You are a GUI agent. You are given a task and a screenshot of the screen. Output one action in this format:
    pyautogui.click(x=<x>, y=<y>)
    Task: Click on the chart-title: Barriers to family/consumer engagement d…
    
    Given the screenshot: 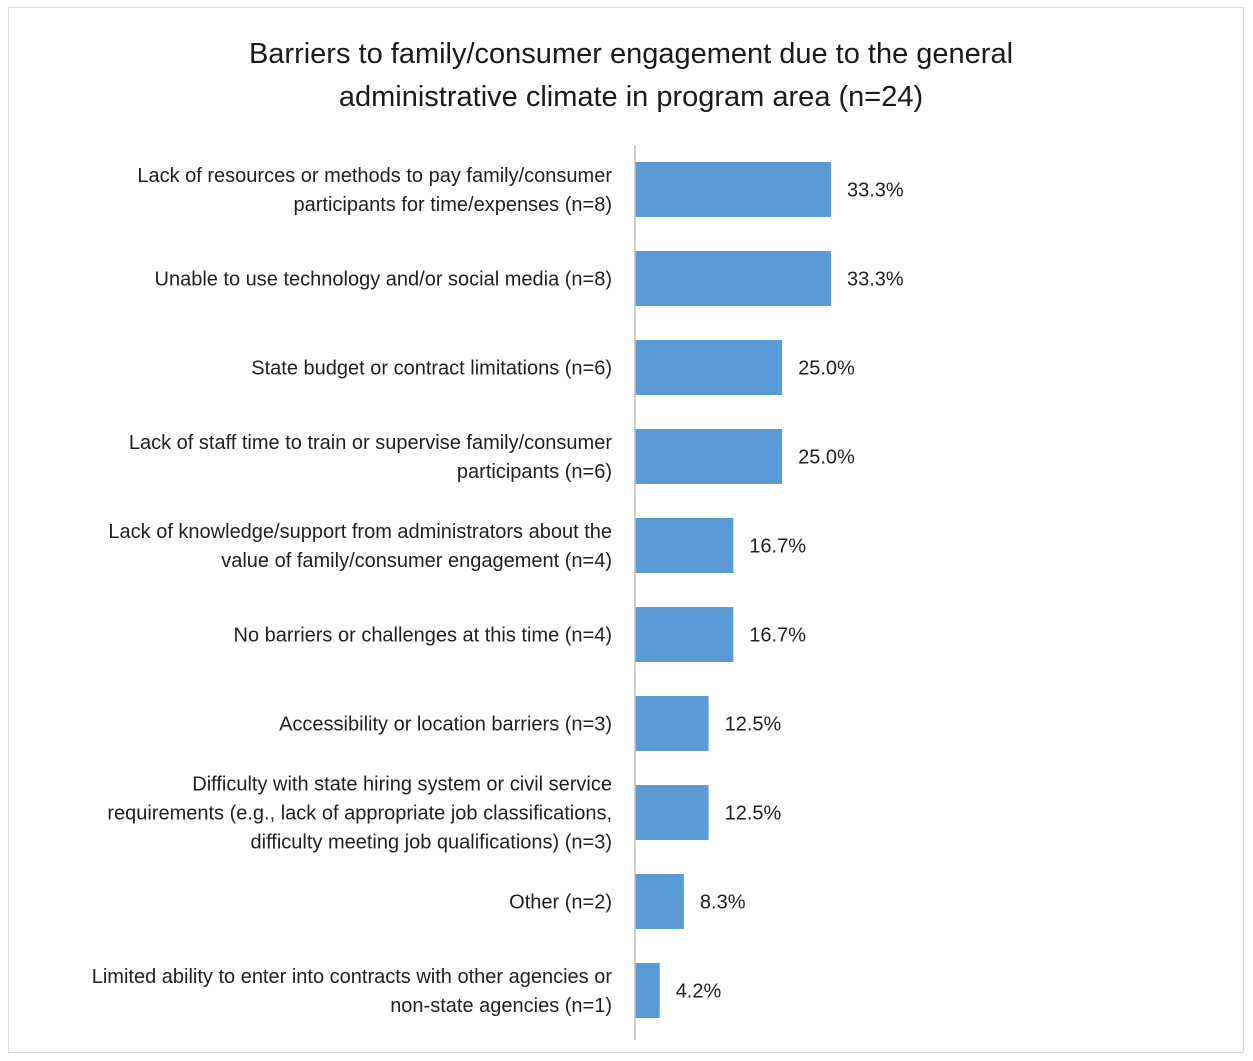 What is the action you would take?
    pyautogui.click(x=631, y=76)
    